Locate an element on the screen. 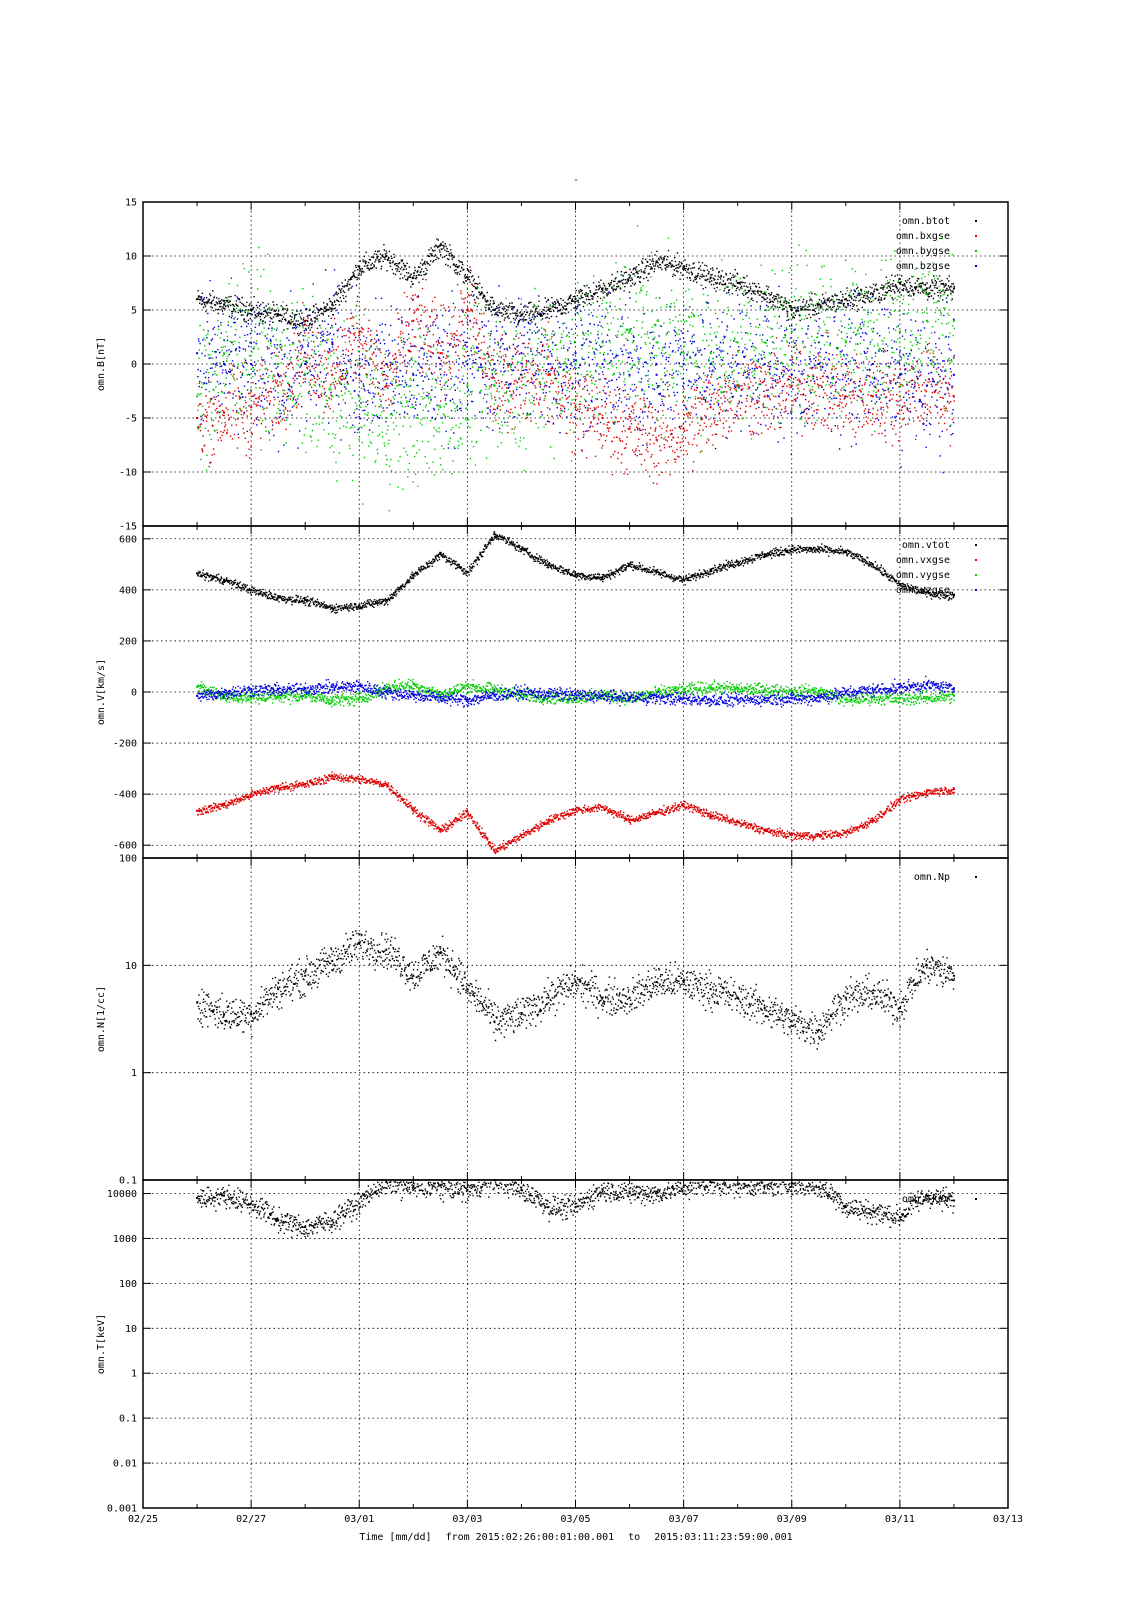 The width and height of the screenshot is (1131, 1600). y-tick-label: 0.01 is located at coordinates (125, 1464).